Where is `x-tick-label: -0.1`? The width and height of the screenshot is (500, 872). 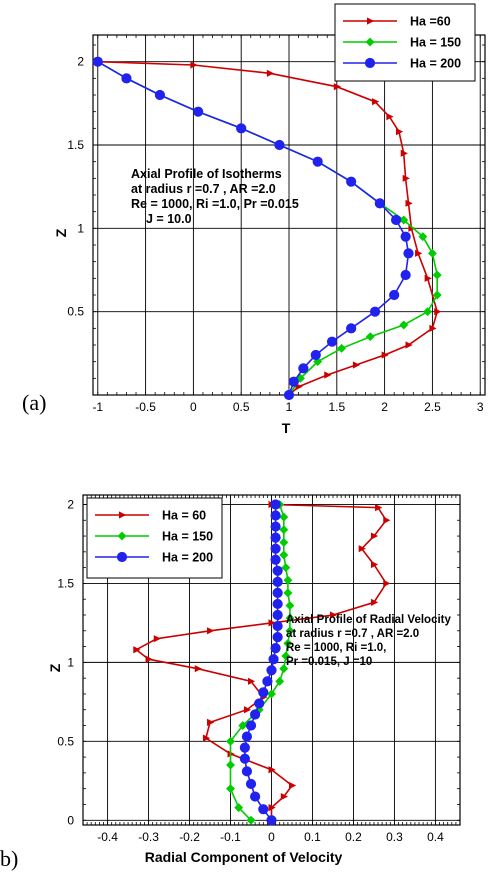 x-tick-label: -0.1 is located at coordinates (230, 837).